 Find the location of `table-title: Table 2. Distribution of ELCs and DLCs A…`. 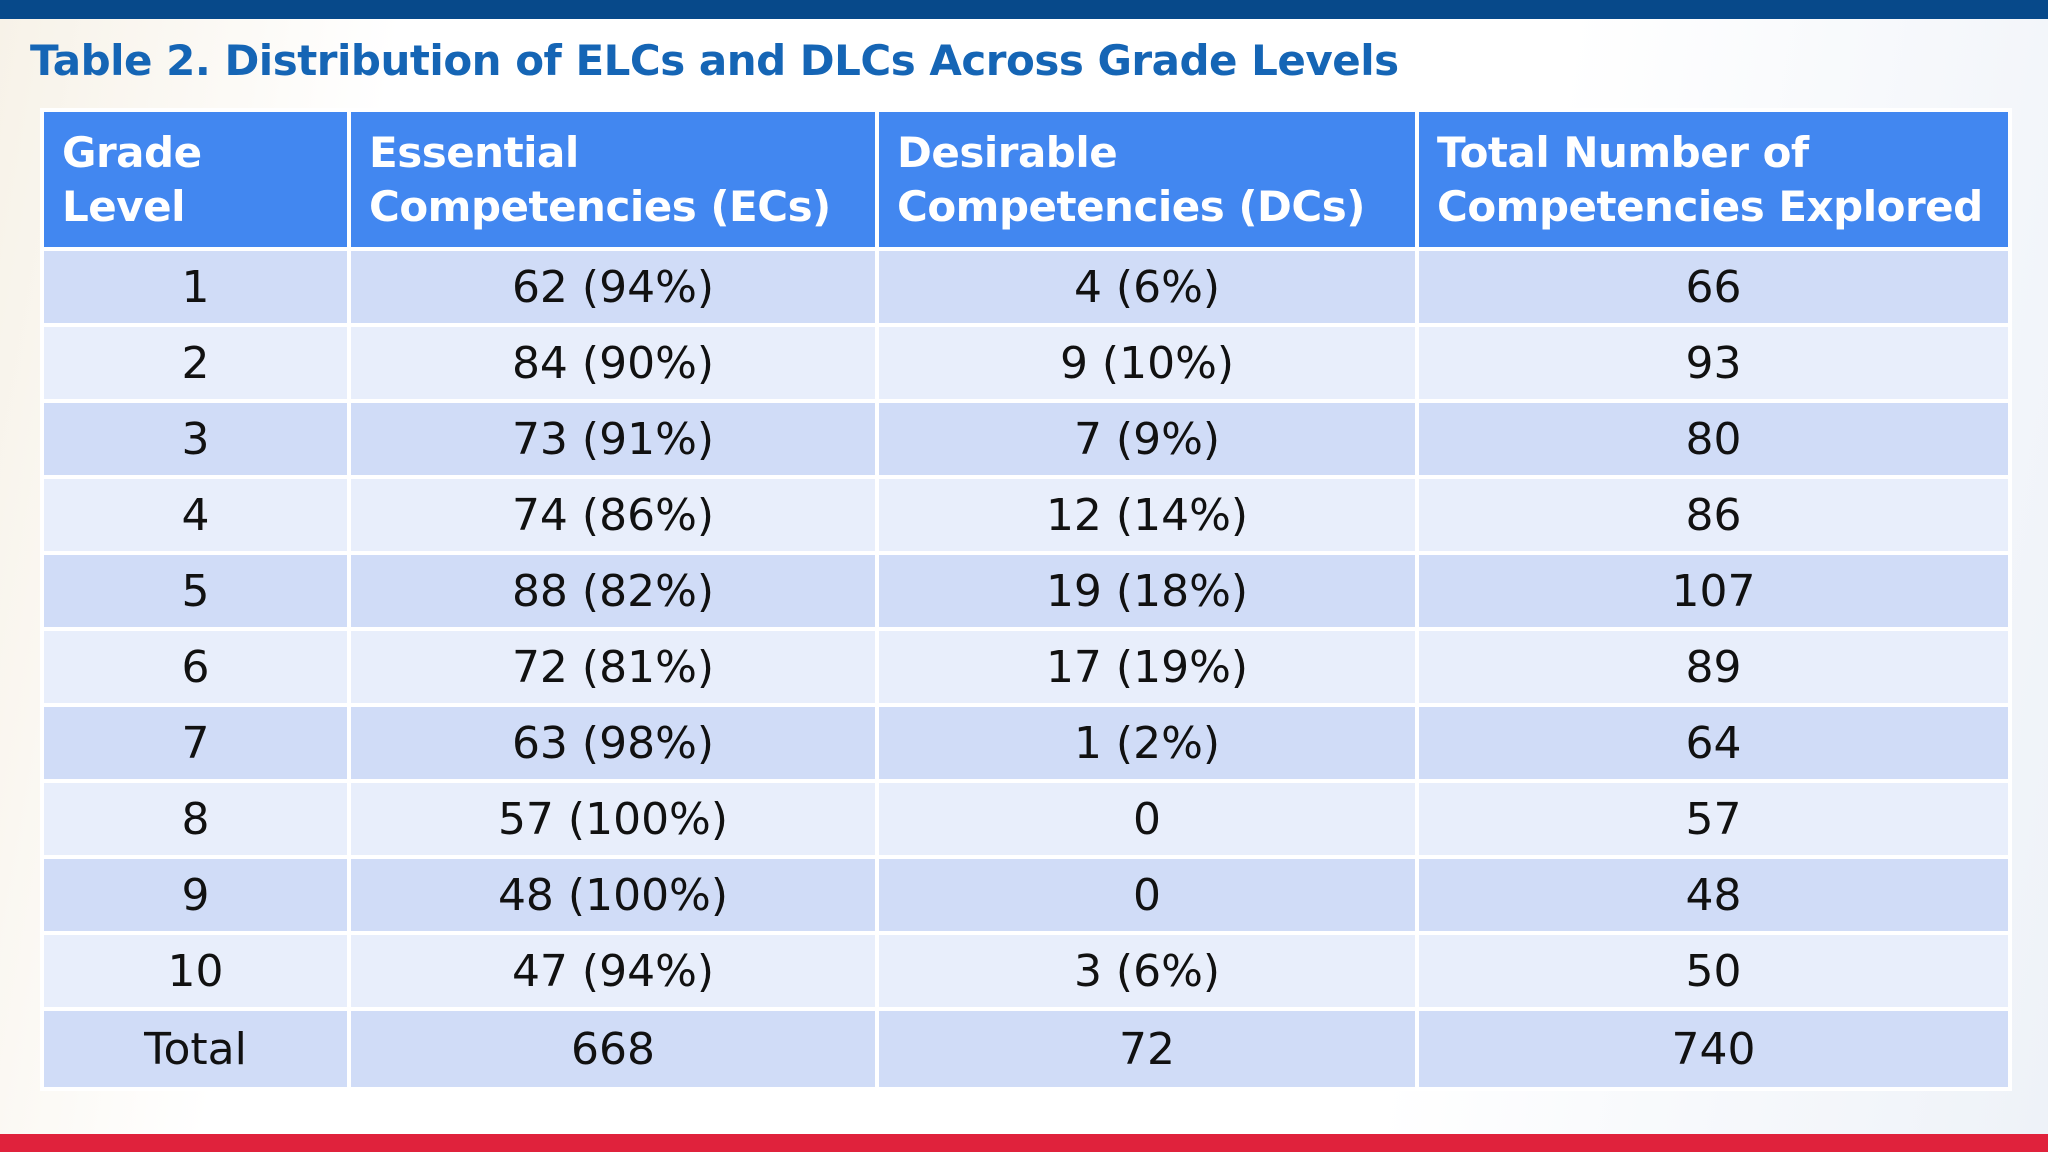

table-title: Table 2. Distribution of ELCs and DLCs A… is located at coordinates (714, 60).